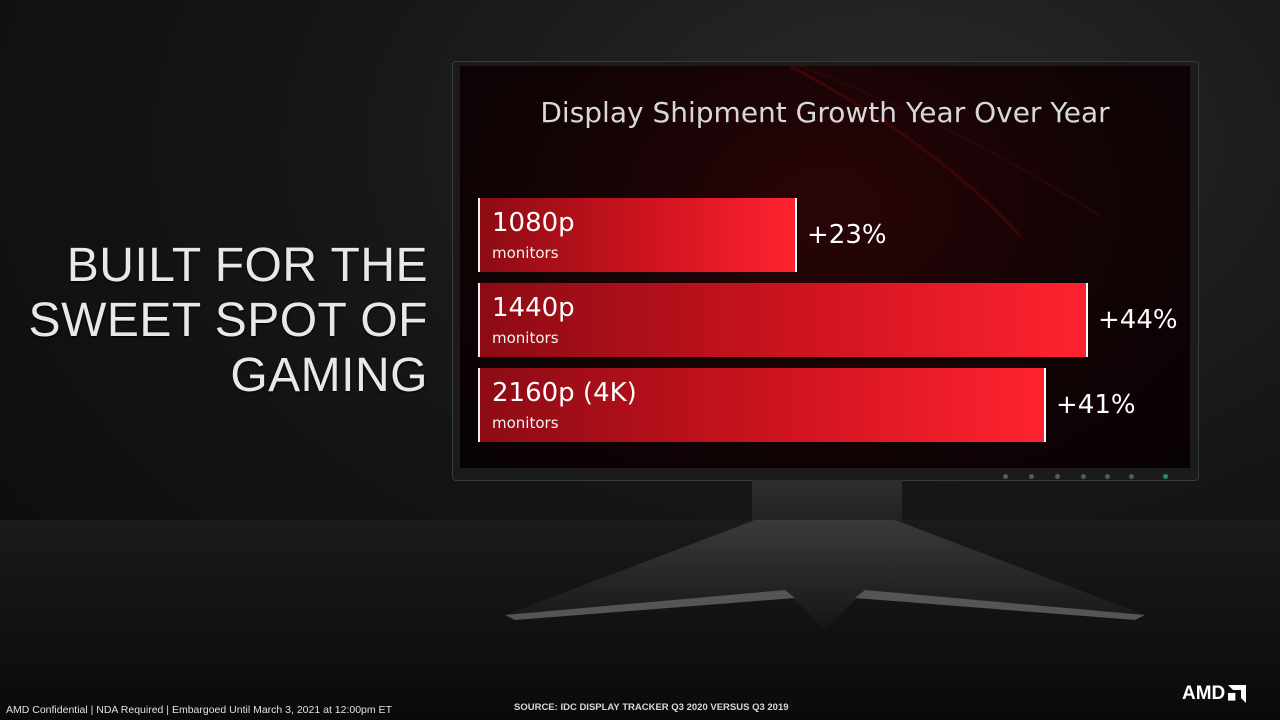 The image size is (1280, 720). I want to click on bar-value-label: +41%, so click(1096, 405).